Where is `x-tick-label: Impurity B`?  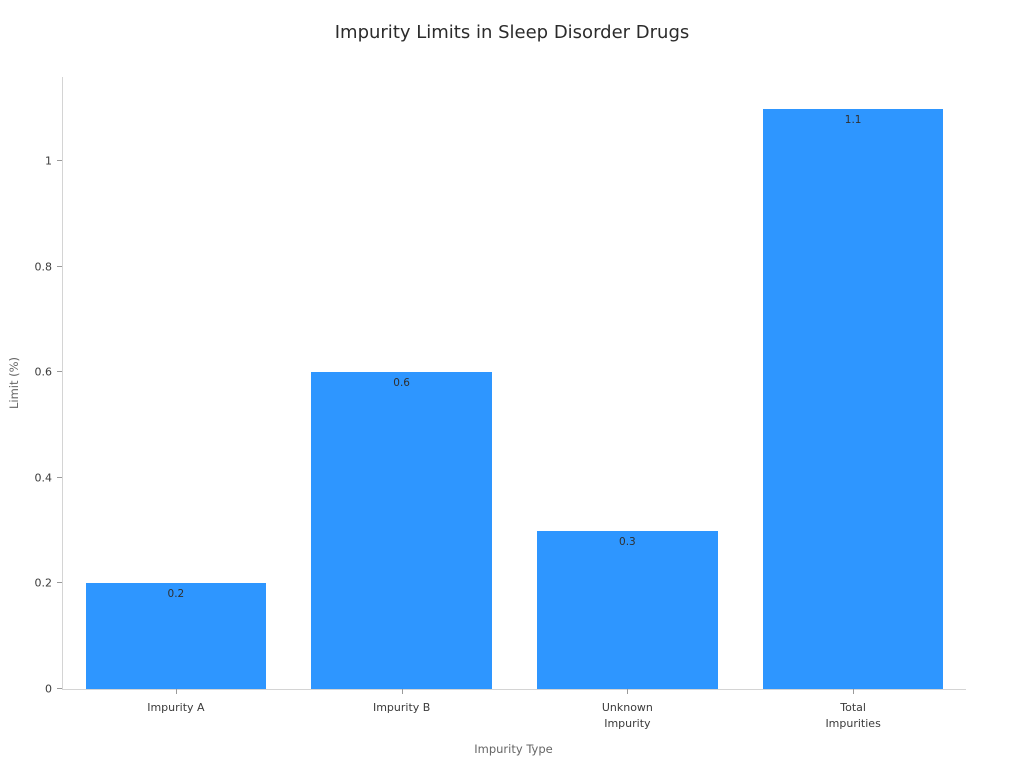
x-tick-label: Impurity B is located at coordinates (401, 707).